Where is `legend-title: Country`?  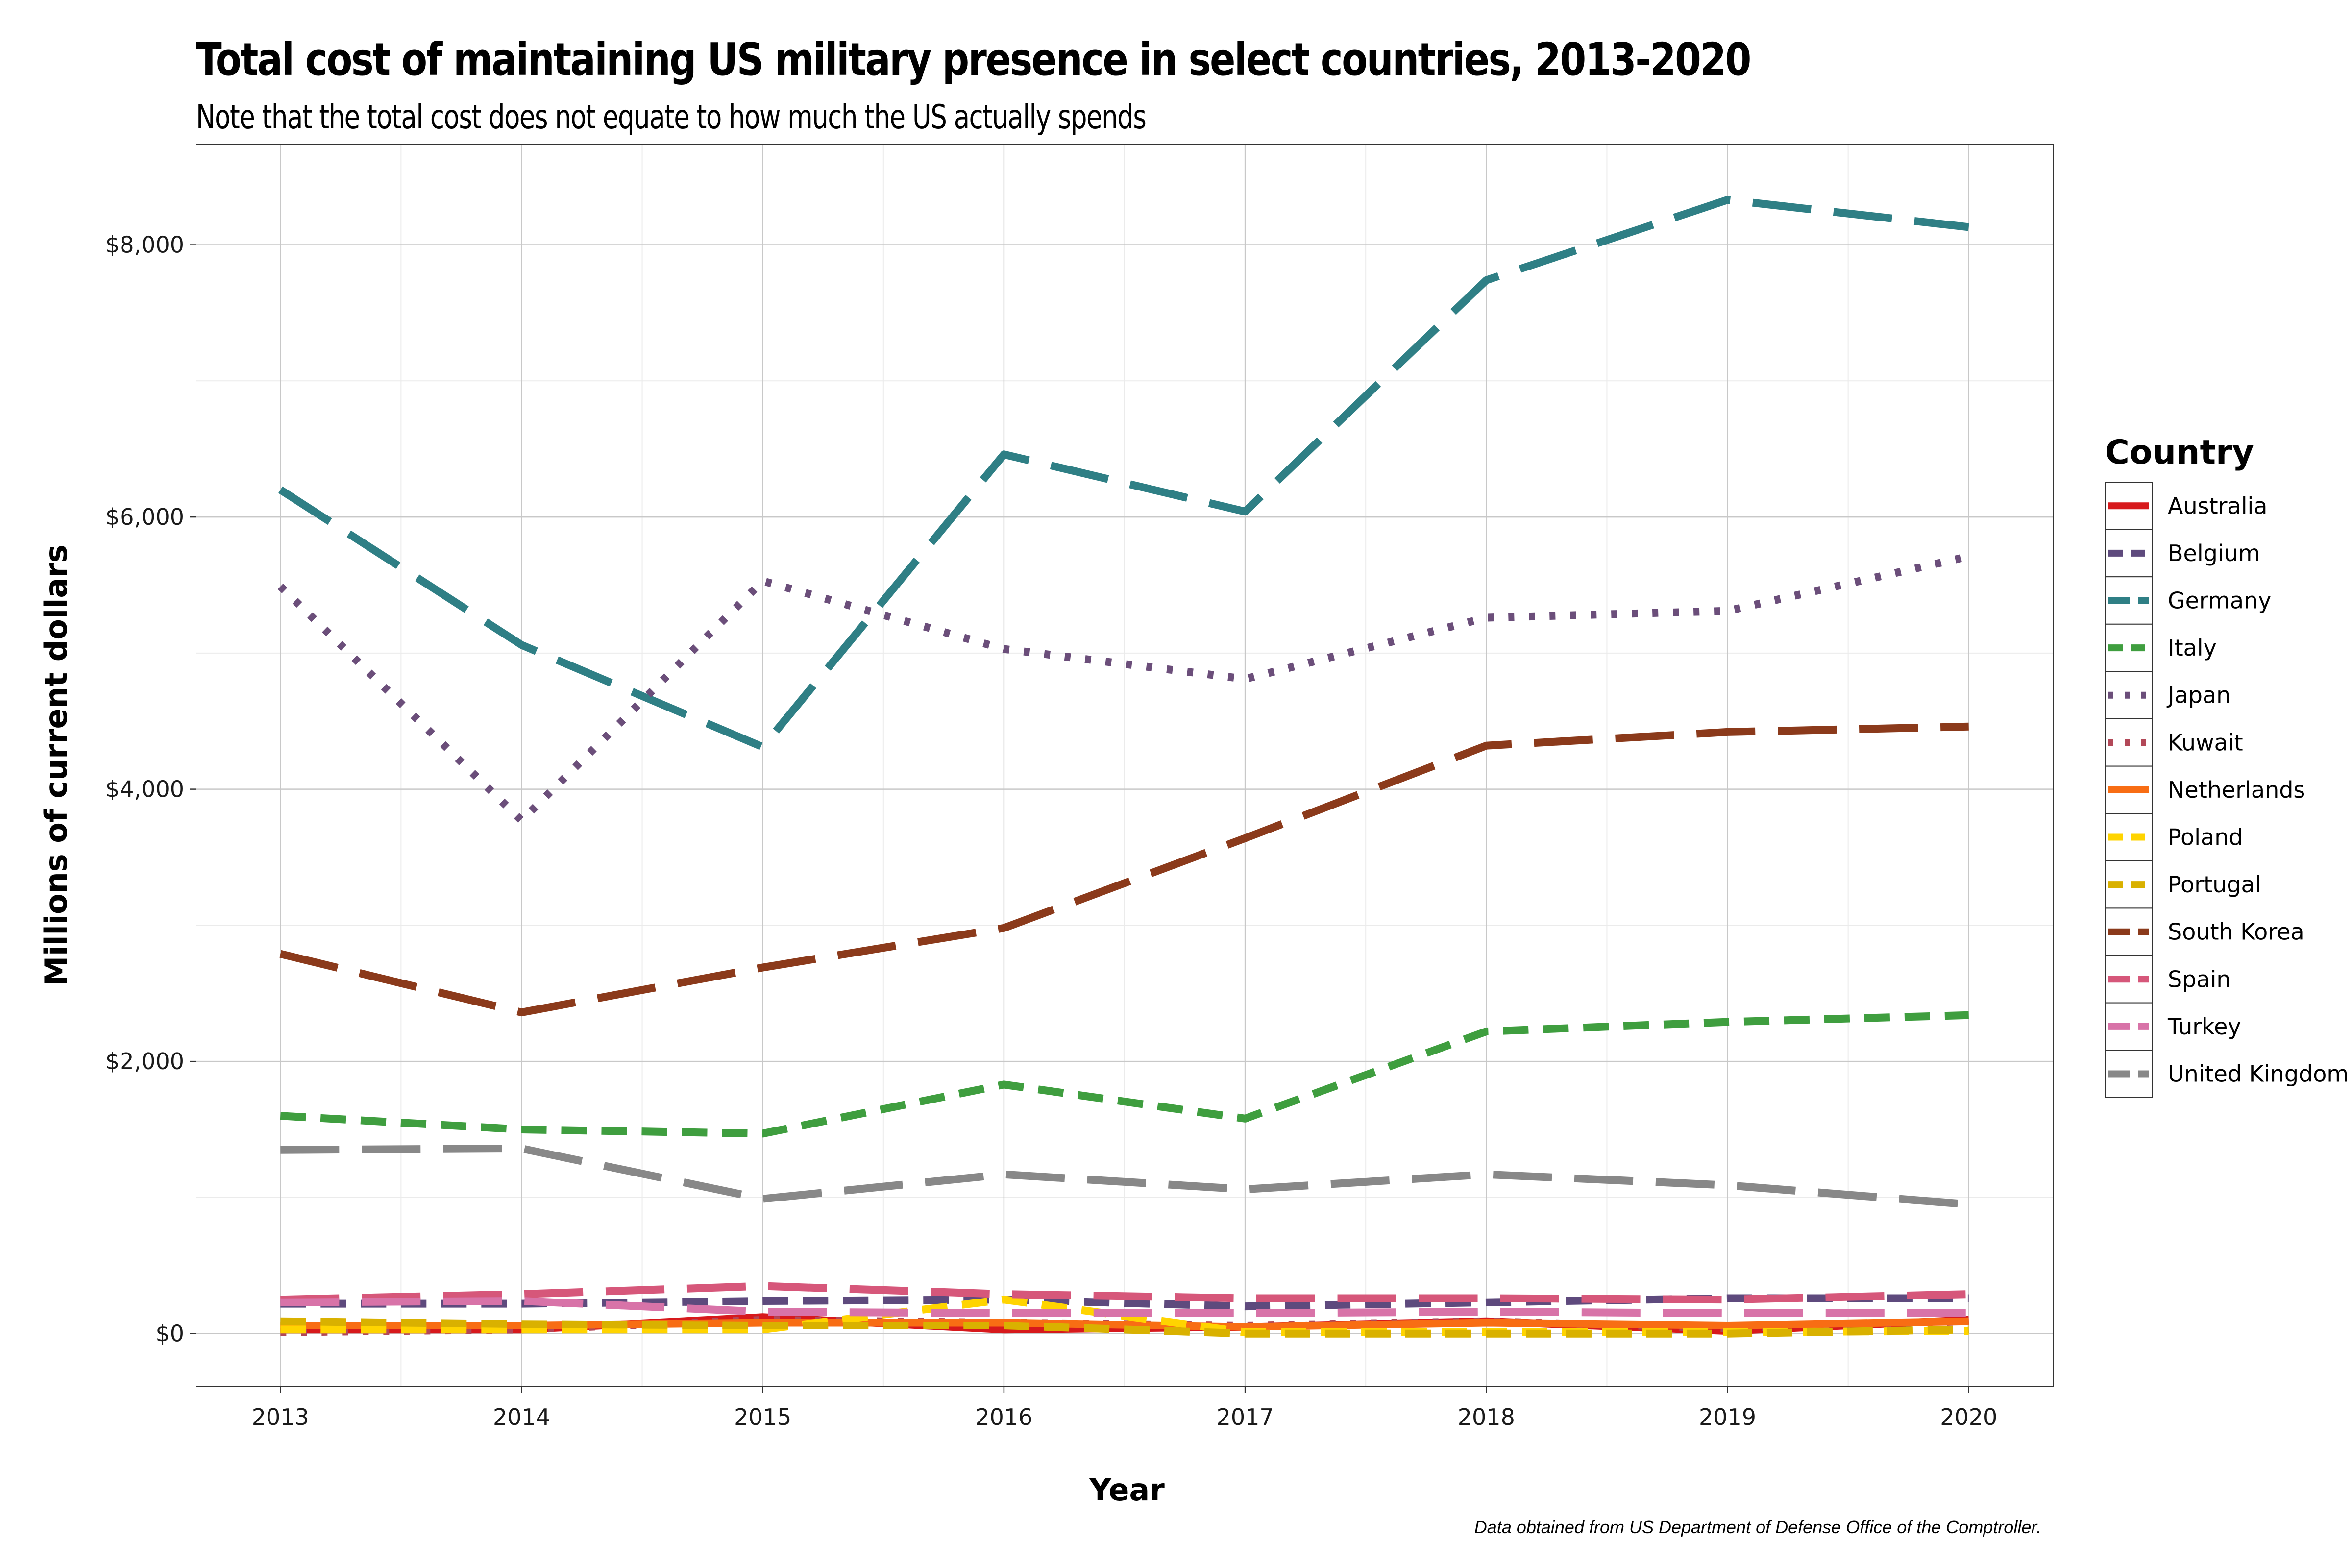
legend-title: Country is located at coordinates (2179, 452).